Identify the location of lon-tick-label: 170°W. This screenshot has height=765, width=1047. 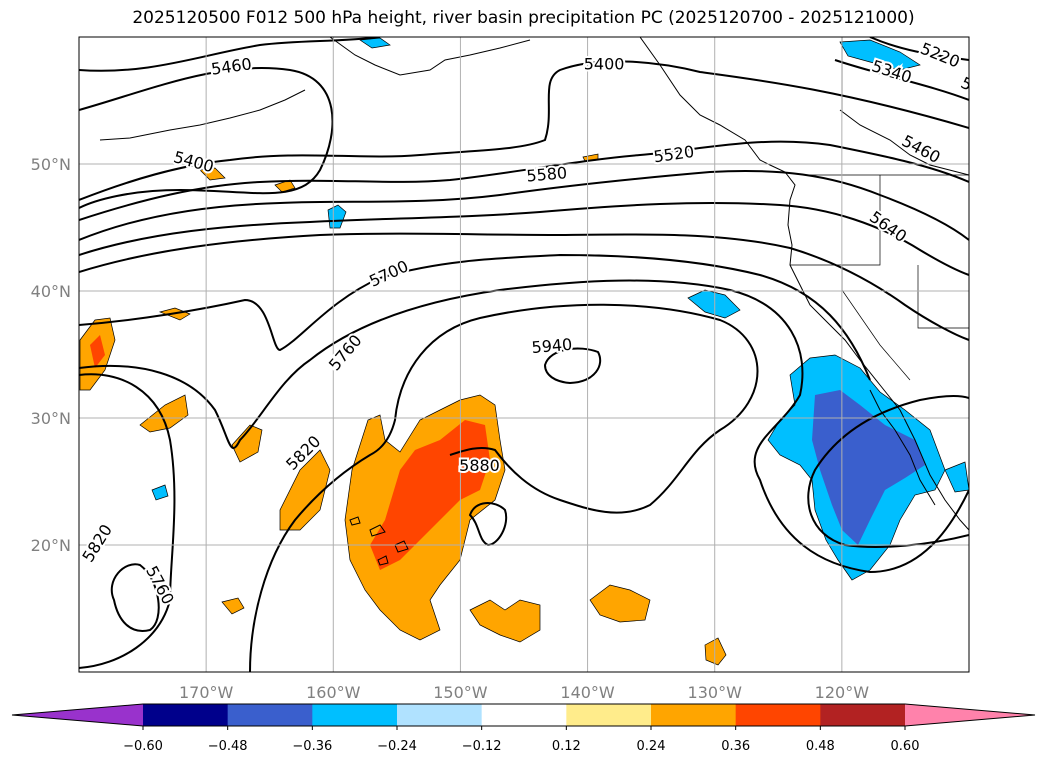
(206, 692).